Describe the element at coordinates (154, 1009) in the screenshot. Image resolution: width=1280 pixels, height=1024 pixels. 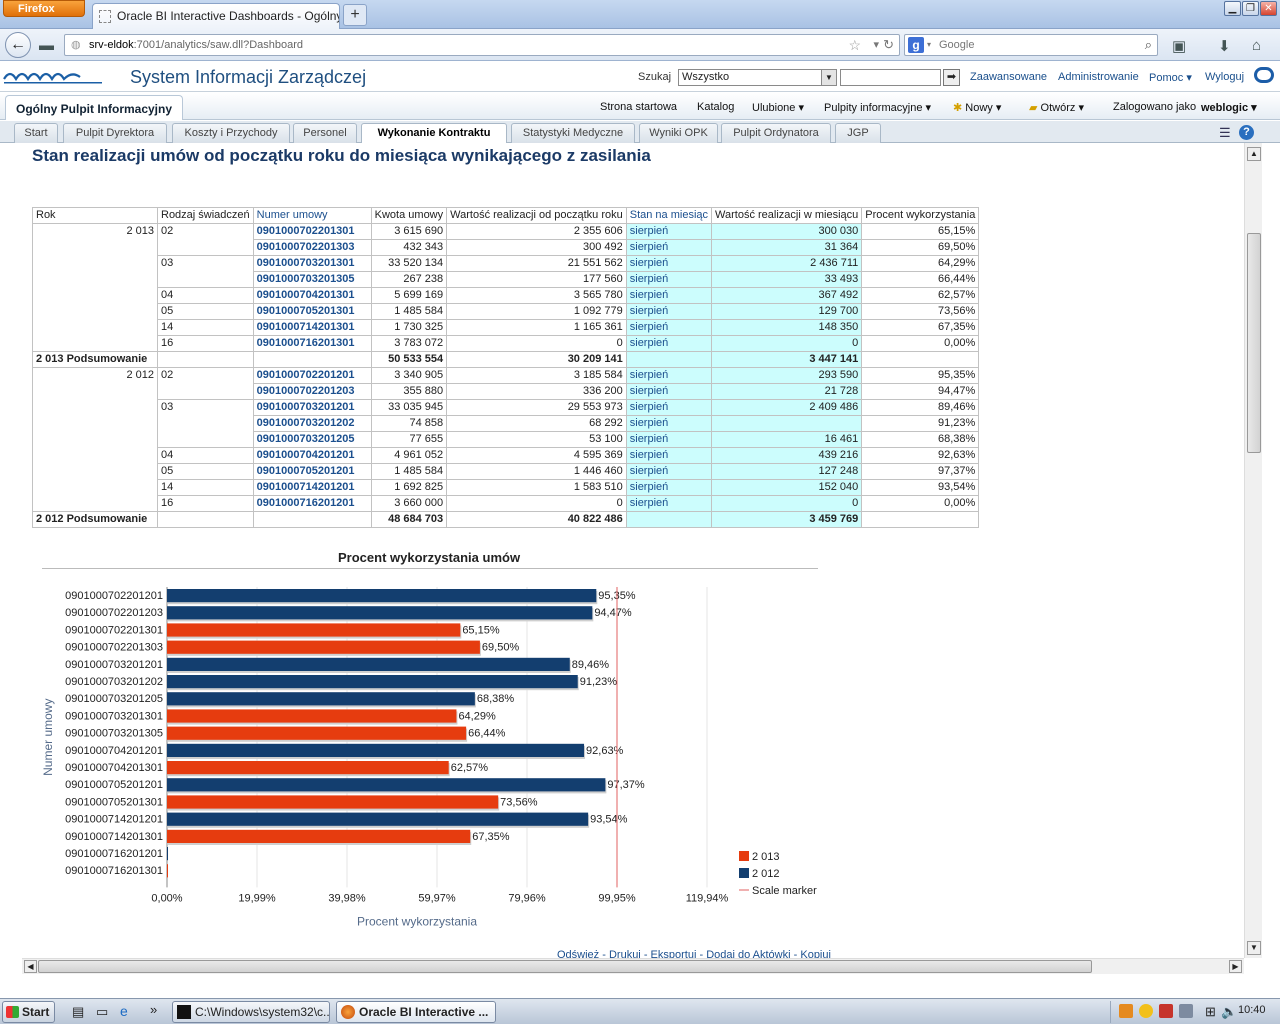
I see `toolbar-expand-icon: »` at that location.